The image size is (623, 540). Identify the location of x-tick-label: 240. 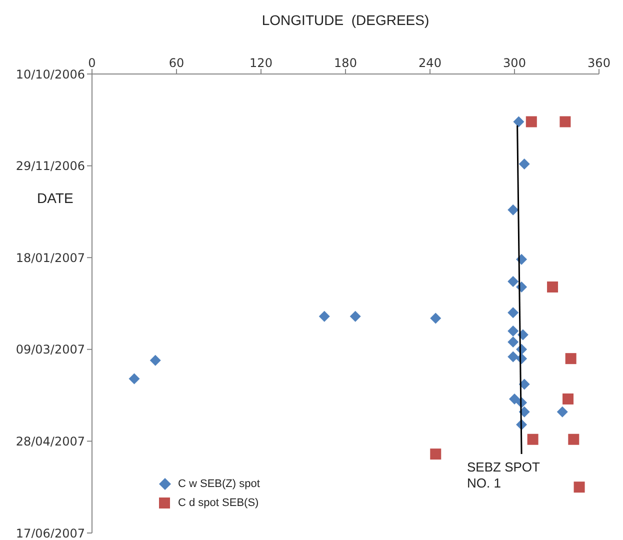
(430, 63).